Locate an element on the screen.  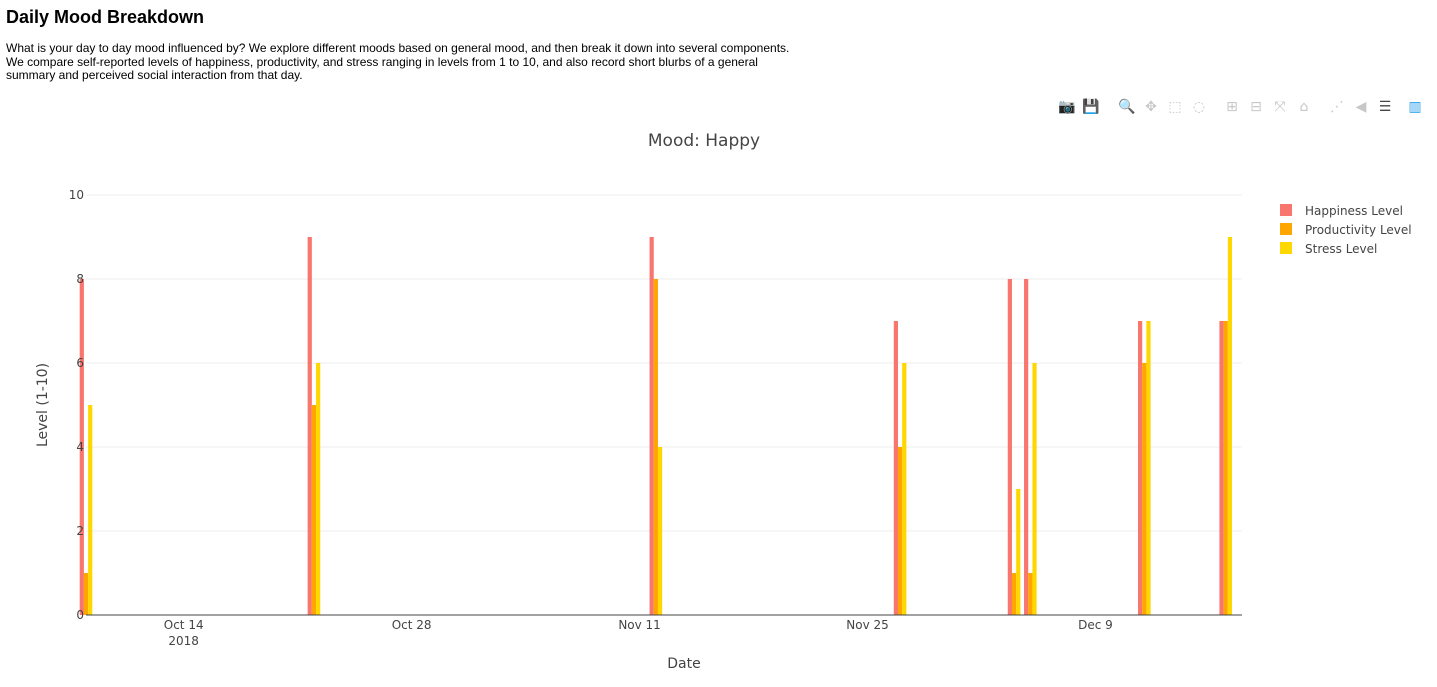
legend-label: Stress Level is located at coordinates (1341, 249).